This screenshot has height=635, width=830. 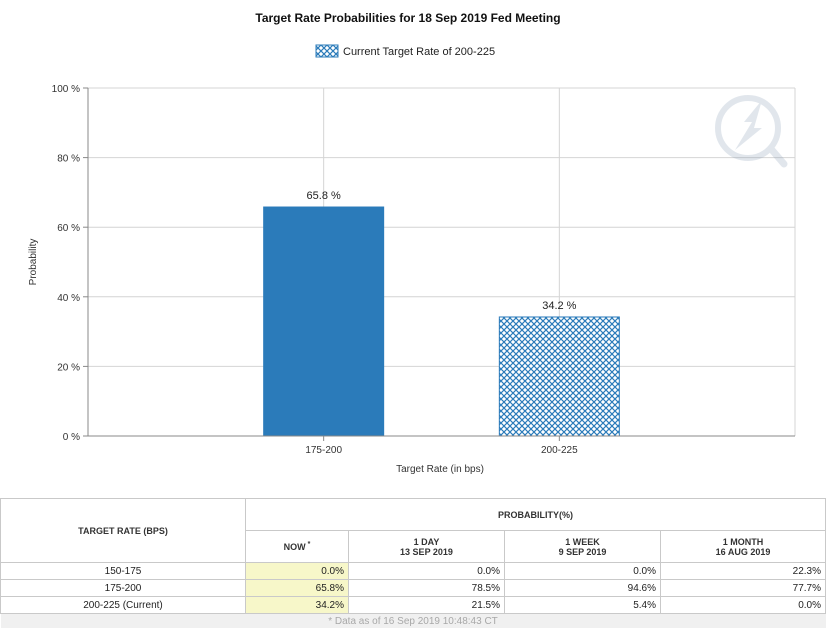 I want to click on y-tick-label: 20 %, so click(x=68, y=367).